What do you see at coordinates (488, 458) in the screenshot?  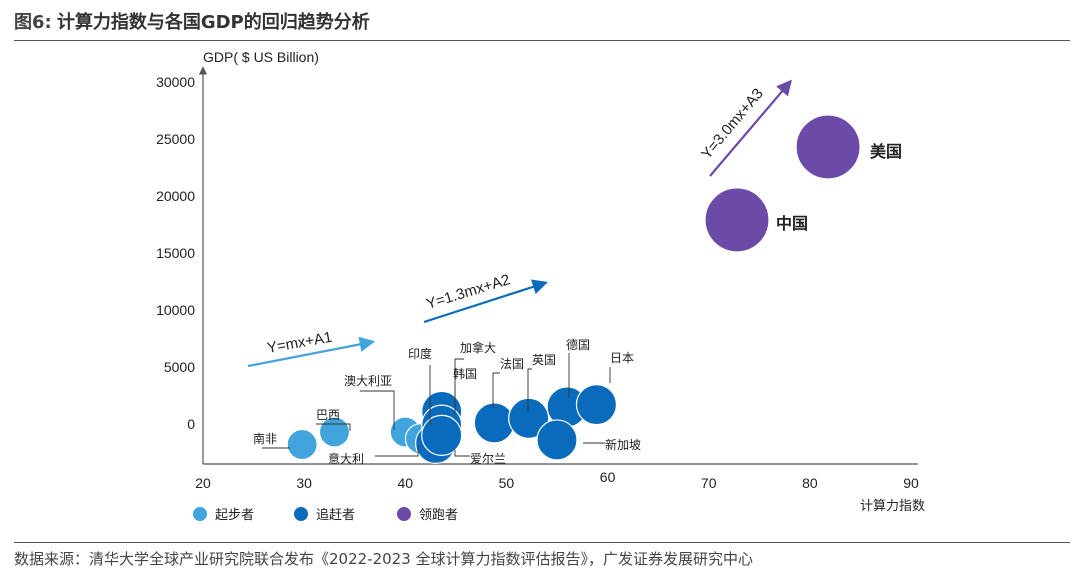 I see `point-label: 爱尔兰` at bounding box center [488, 458].